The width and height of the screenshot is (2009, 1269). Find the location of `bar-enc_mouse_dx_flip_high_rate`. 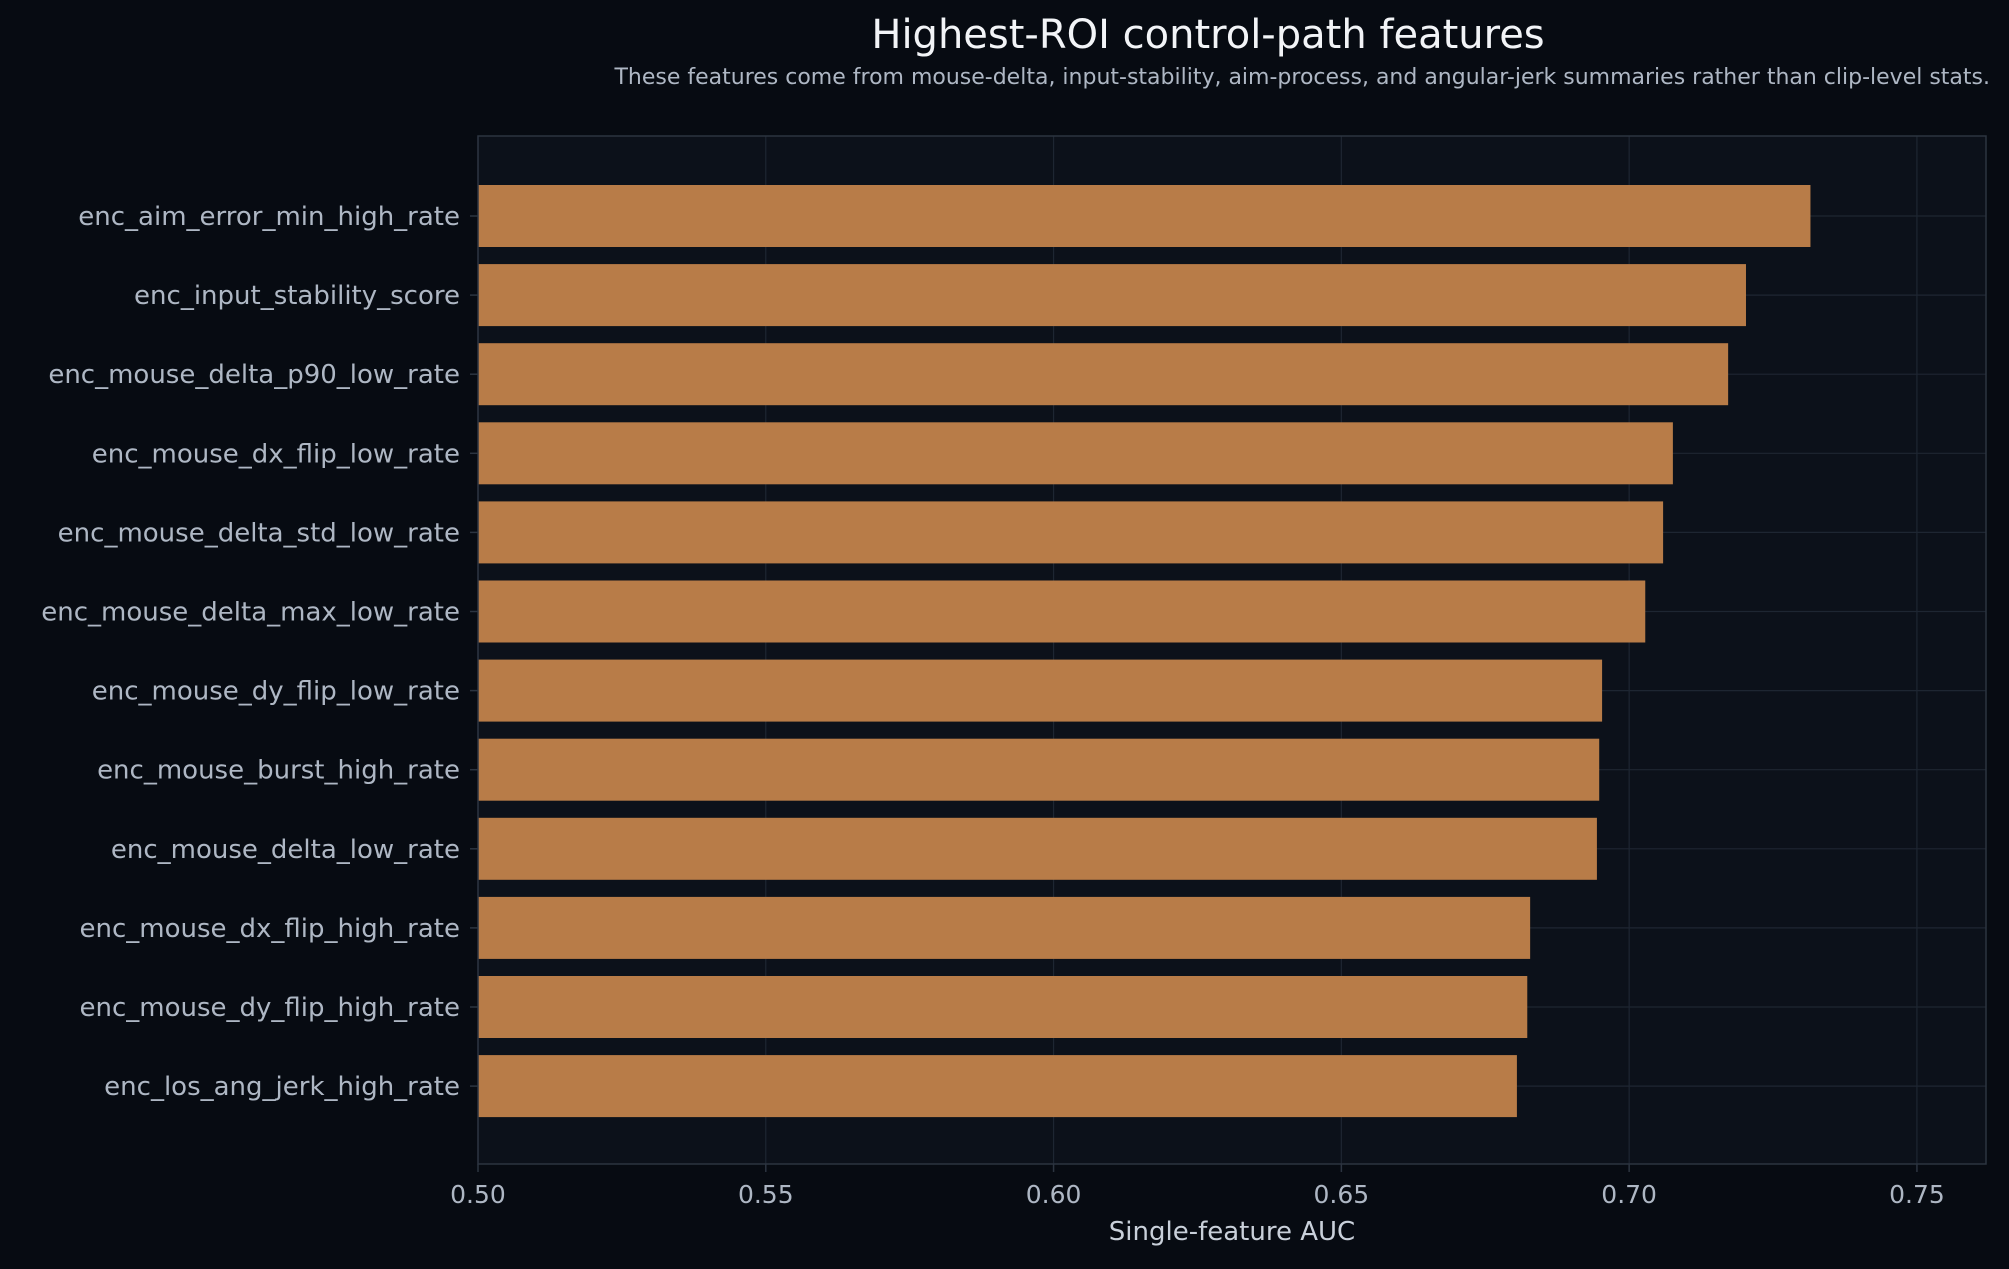

bar-enc_mouse_dx_flip_high_rate is located at coordinates (1004, 927).